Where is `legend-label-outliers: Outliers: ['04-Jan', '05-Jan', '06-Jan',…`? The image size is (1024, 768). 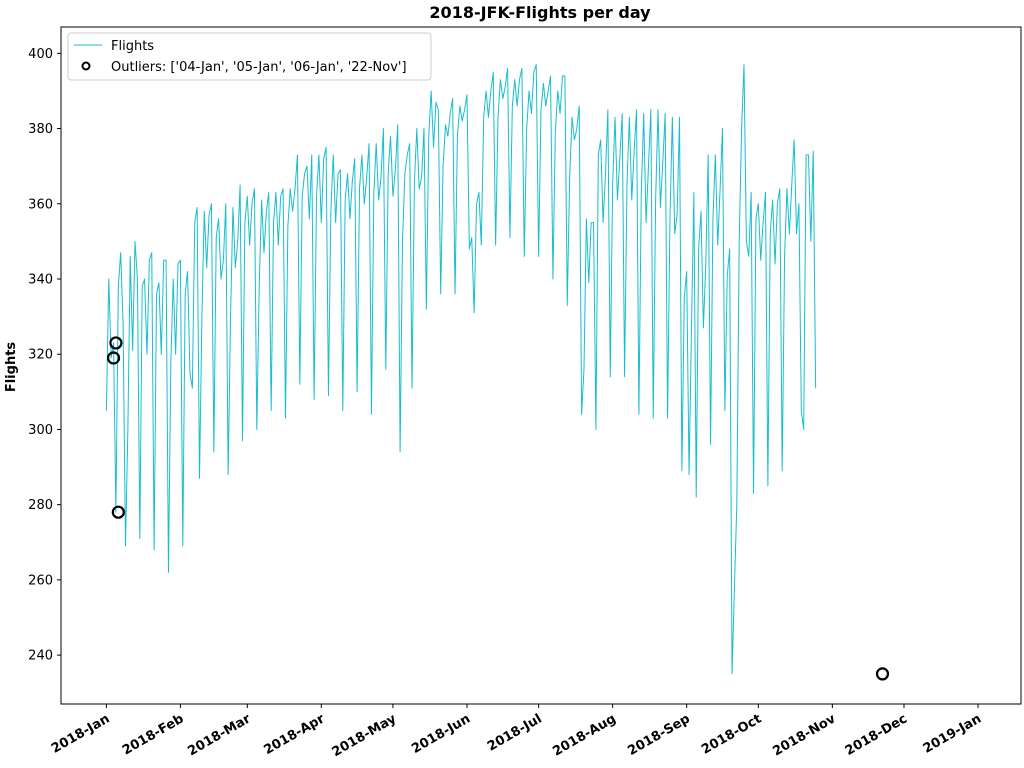 legend-label-outliers: Outliers: ['04-Jan', '05-Jan', '06-Jan',… is located at coordinates (259, 67).